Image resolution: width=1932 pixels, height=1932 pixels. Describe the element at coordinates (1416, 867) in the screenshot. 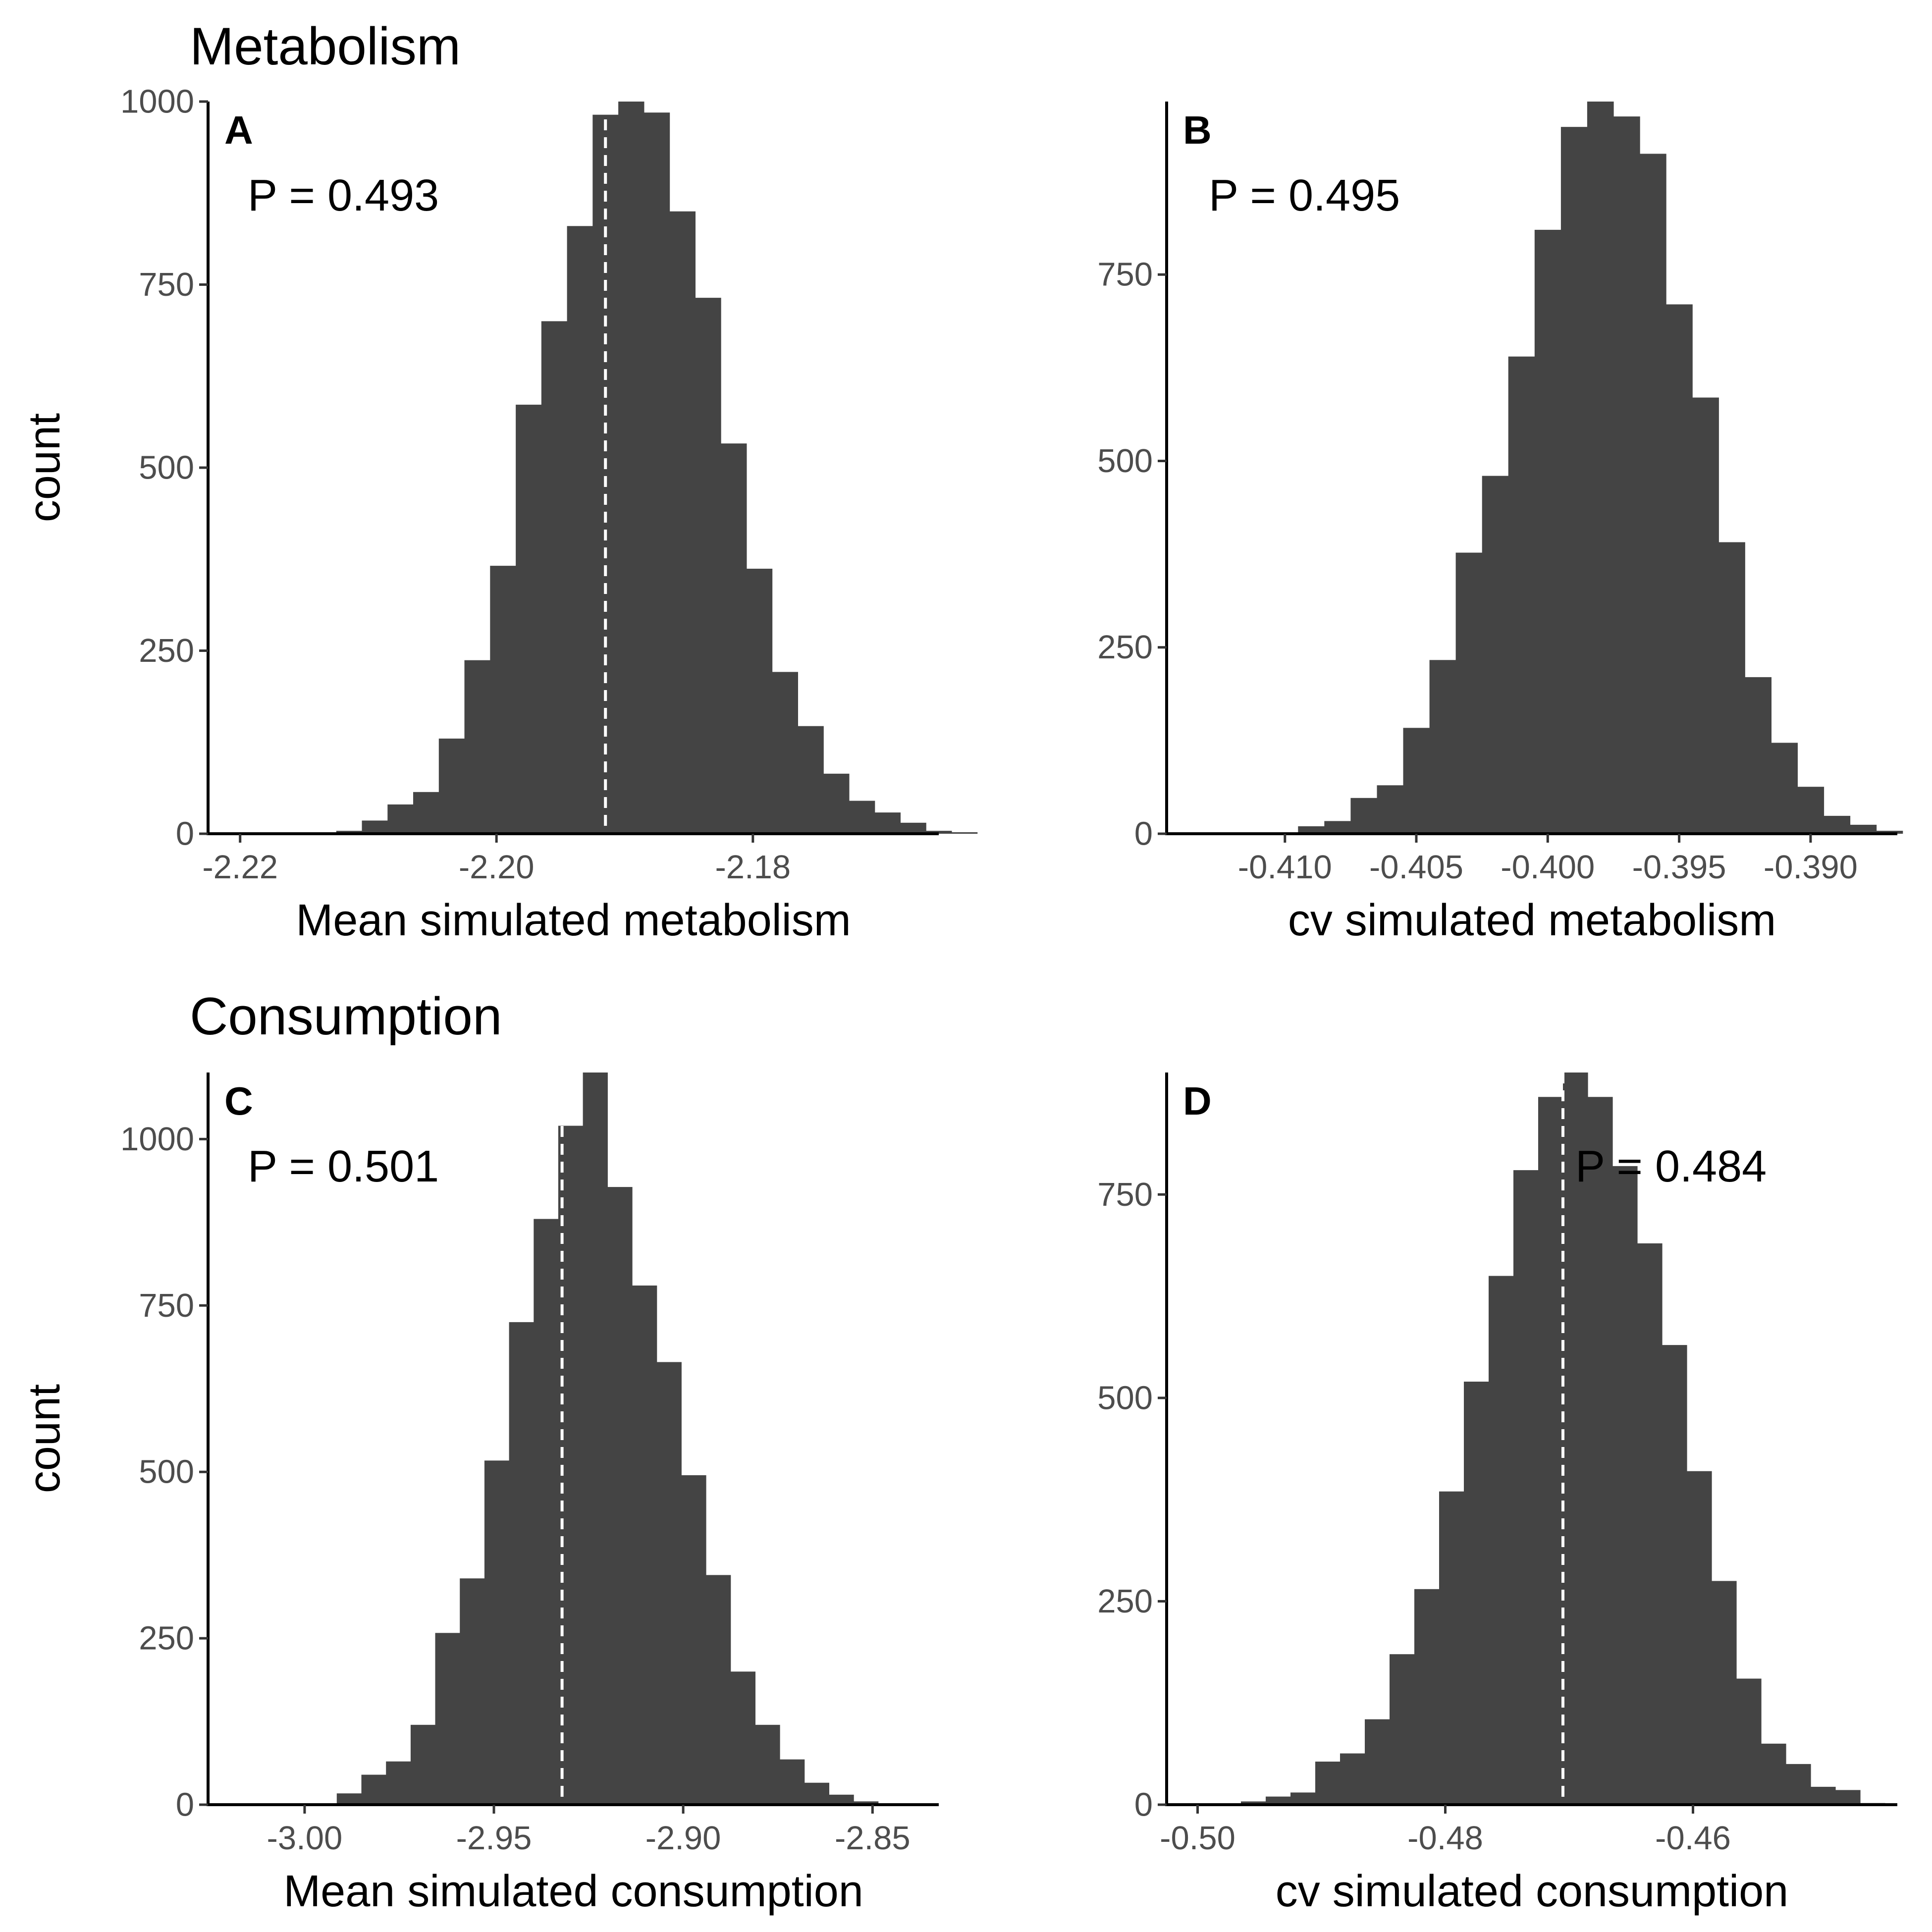

I see `x-tick-label: -0.405` at that location.